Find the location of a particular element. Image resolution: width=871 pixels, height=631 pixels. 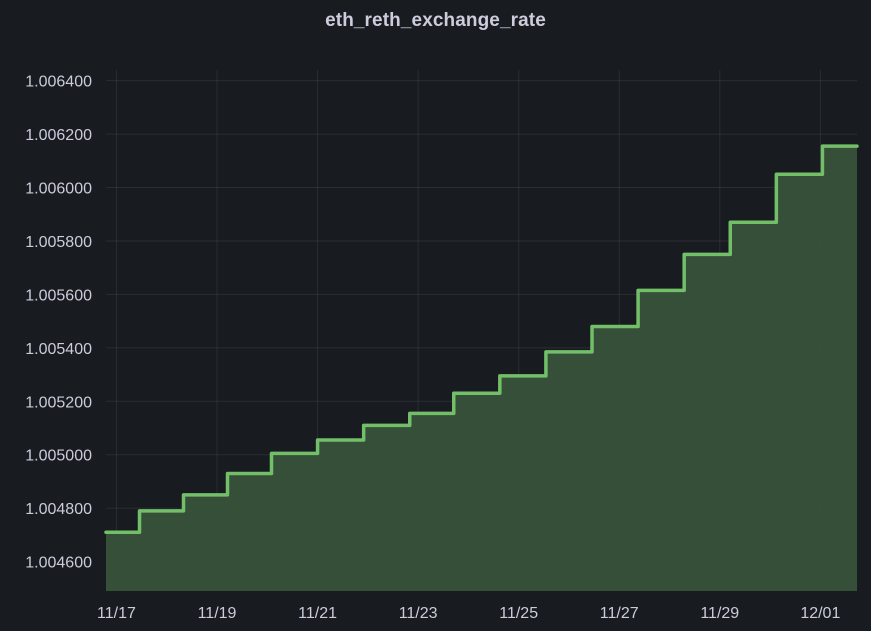

y-tick-label: 1.005200 is located at coordinates (58, 402).